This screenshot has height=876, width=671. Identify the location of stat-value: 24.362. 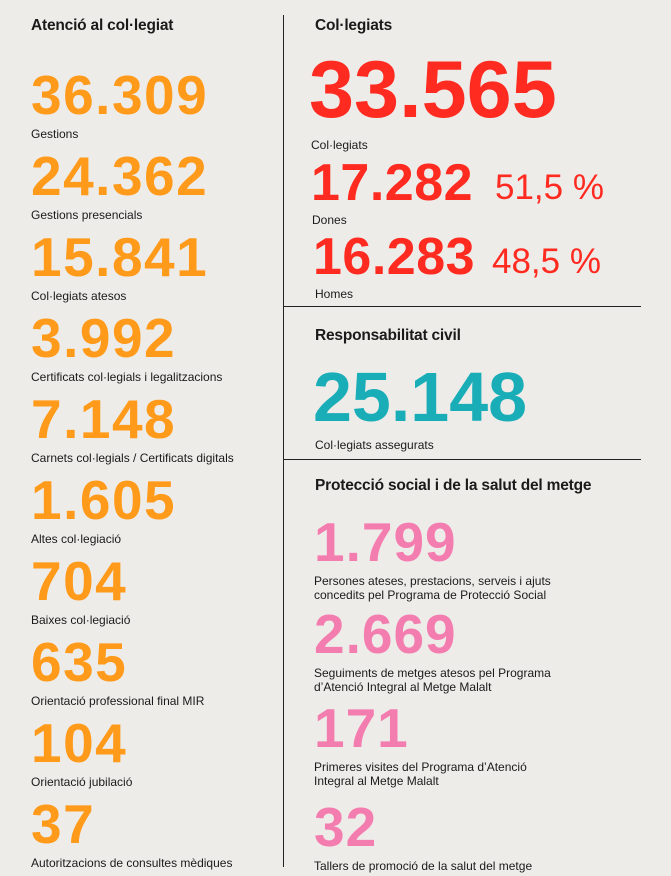
(120, 176).